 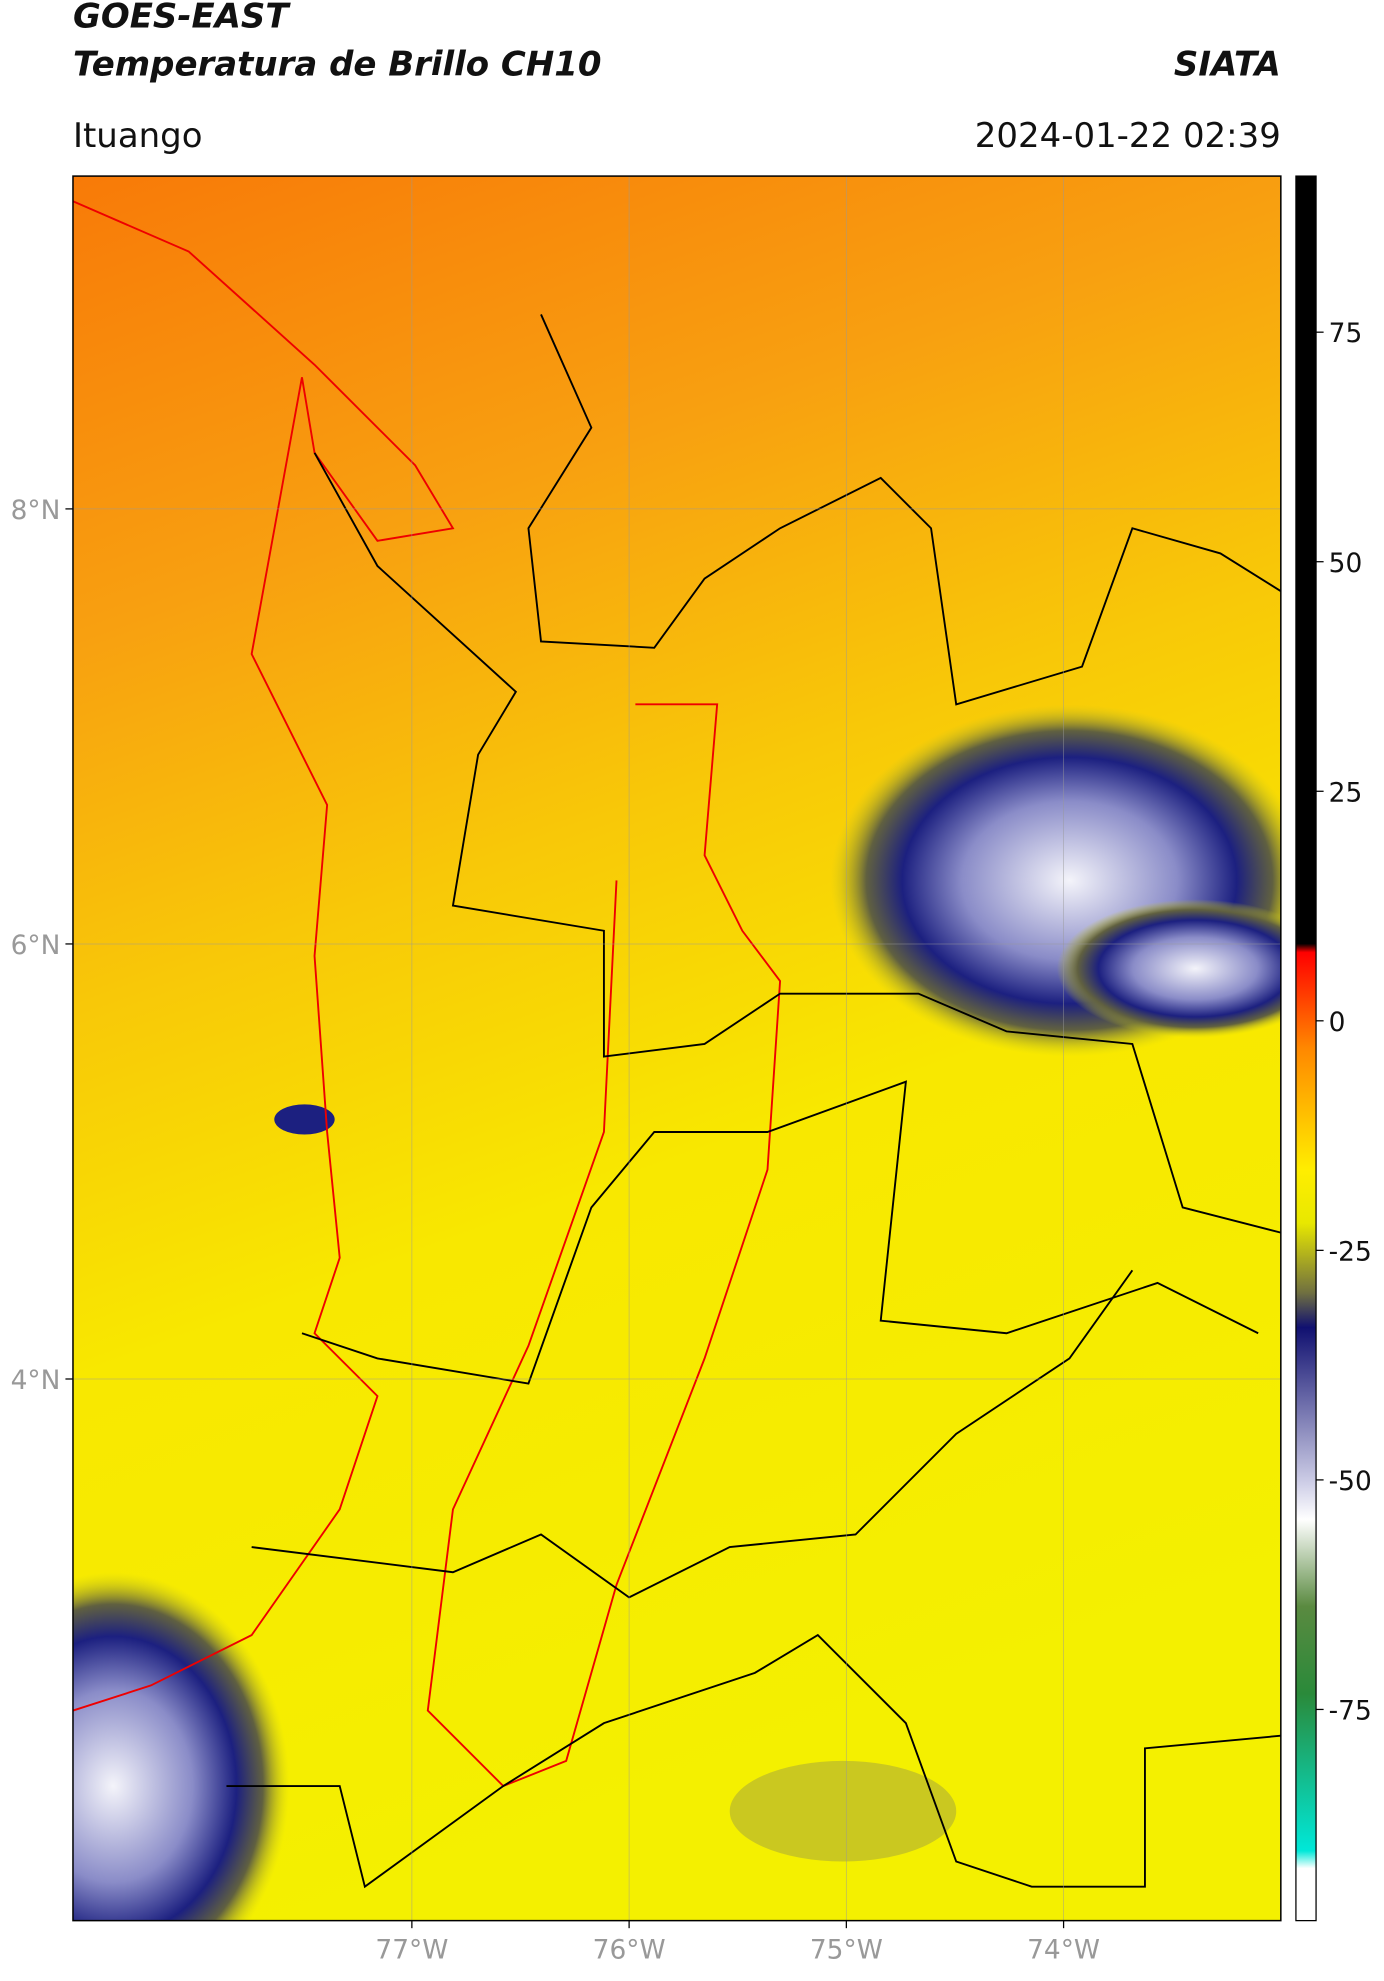 I want to click on colorbar-tick-label: -25, so click(x=1350, y=1251).